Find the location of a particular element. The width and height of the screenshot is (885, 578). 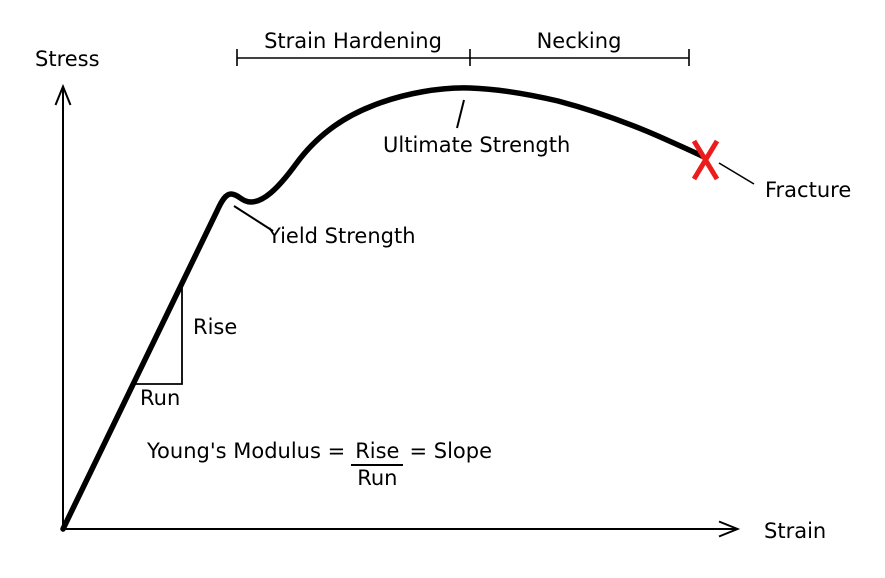

equation-fraction: Rise Run is located at coordinates (377, 465).